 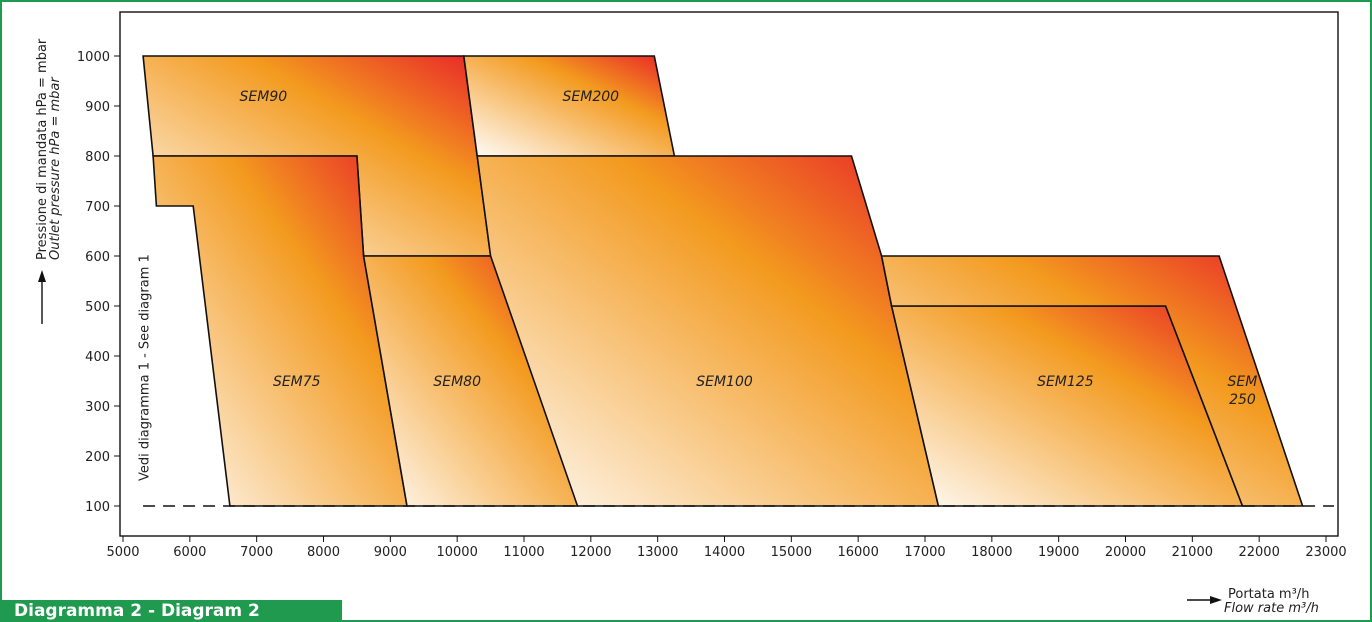 I want to click on x-axis-label-en: Flow rate m³/h, so click(x=1271, y=608).